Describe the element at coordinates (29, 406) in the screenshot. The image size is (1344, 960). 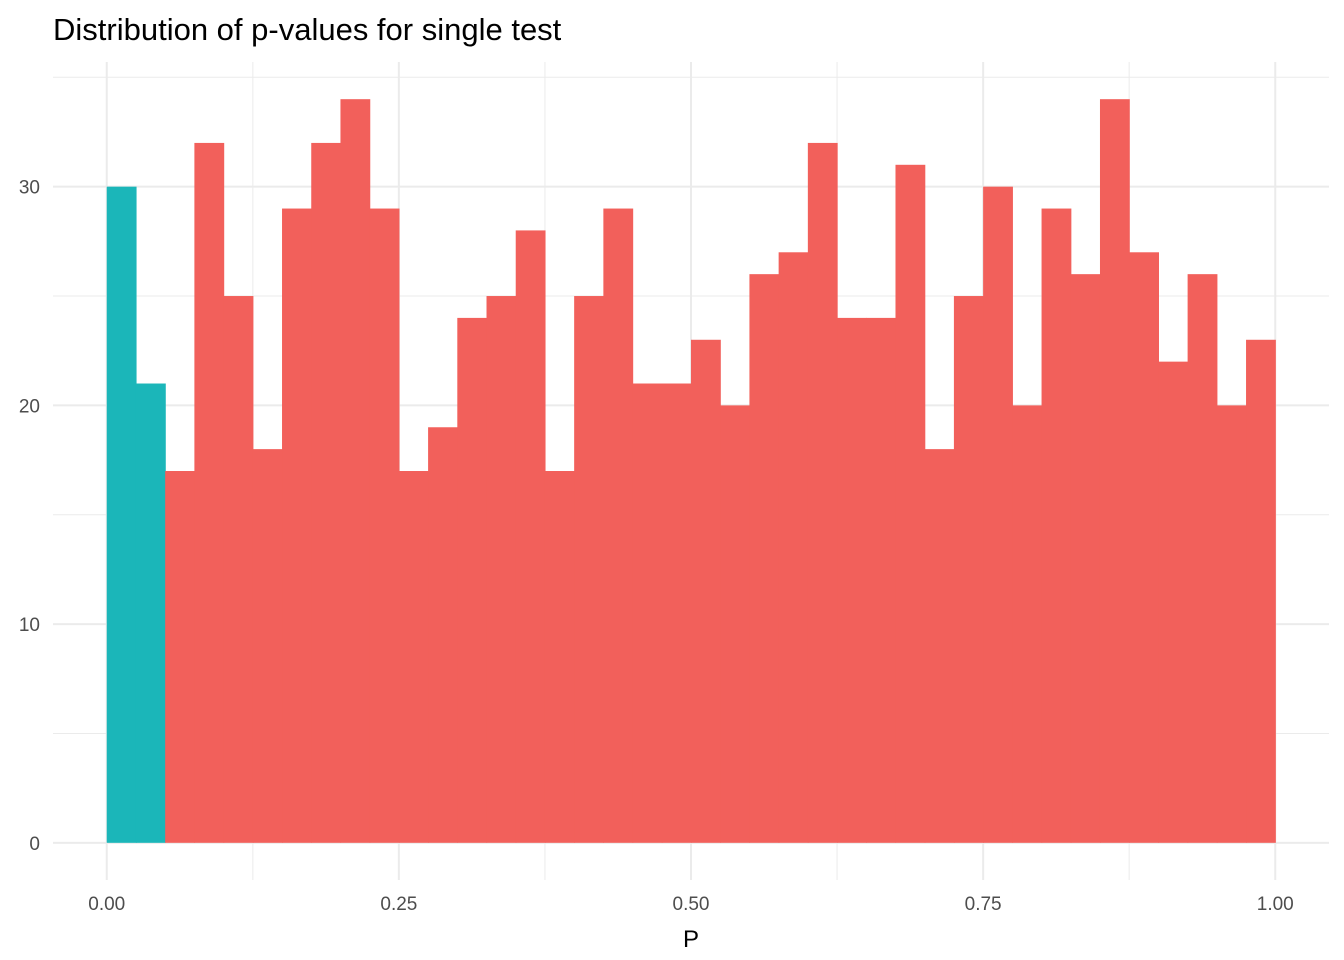
I see `y-tick-label: 20` at that location.